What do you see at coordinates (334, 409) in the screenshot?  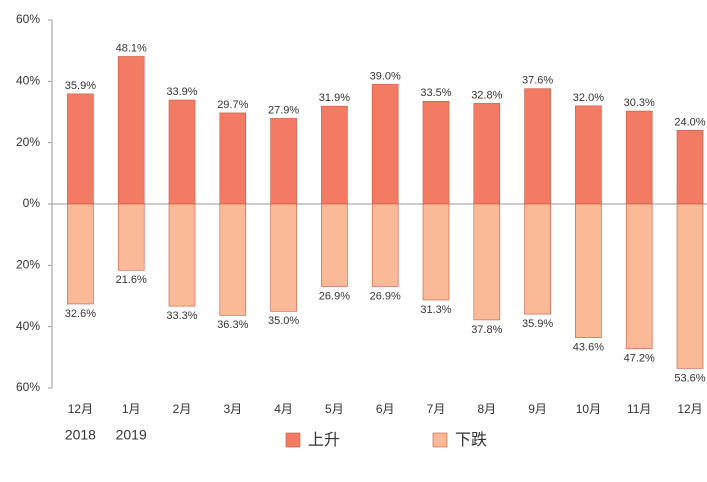 I see `x-tick-label: 5月` at bounding box center [334, 409].